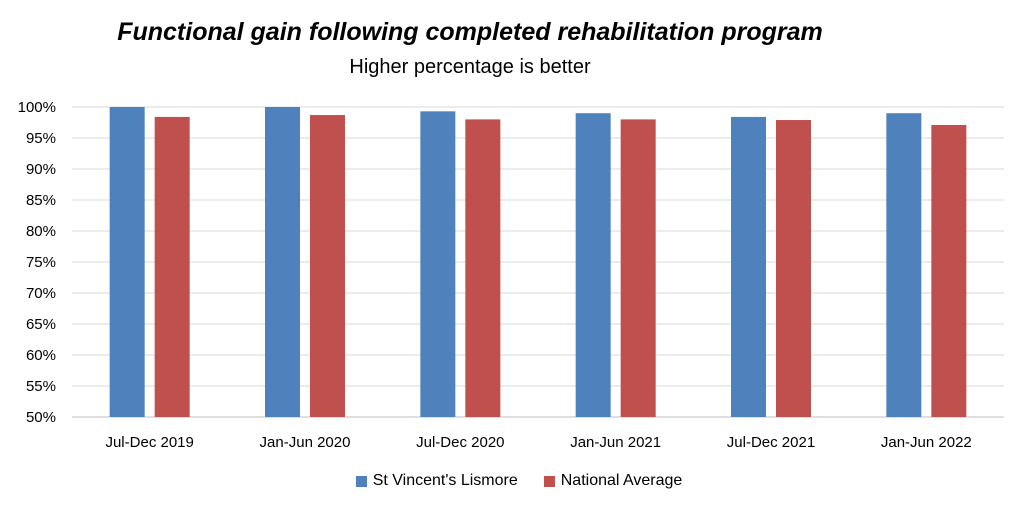 This screenshot has width=1028, height=513. Describe the element at coordinates (41, 169) in the screenshot. I see `y-tick-label: 90%` at that location.